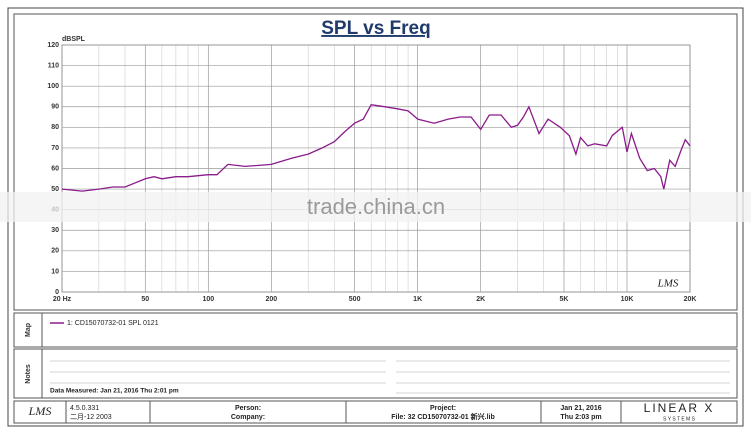  I want to click on y-tick-label: 30, so click(55, 230).